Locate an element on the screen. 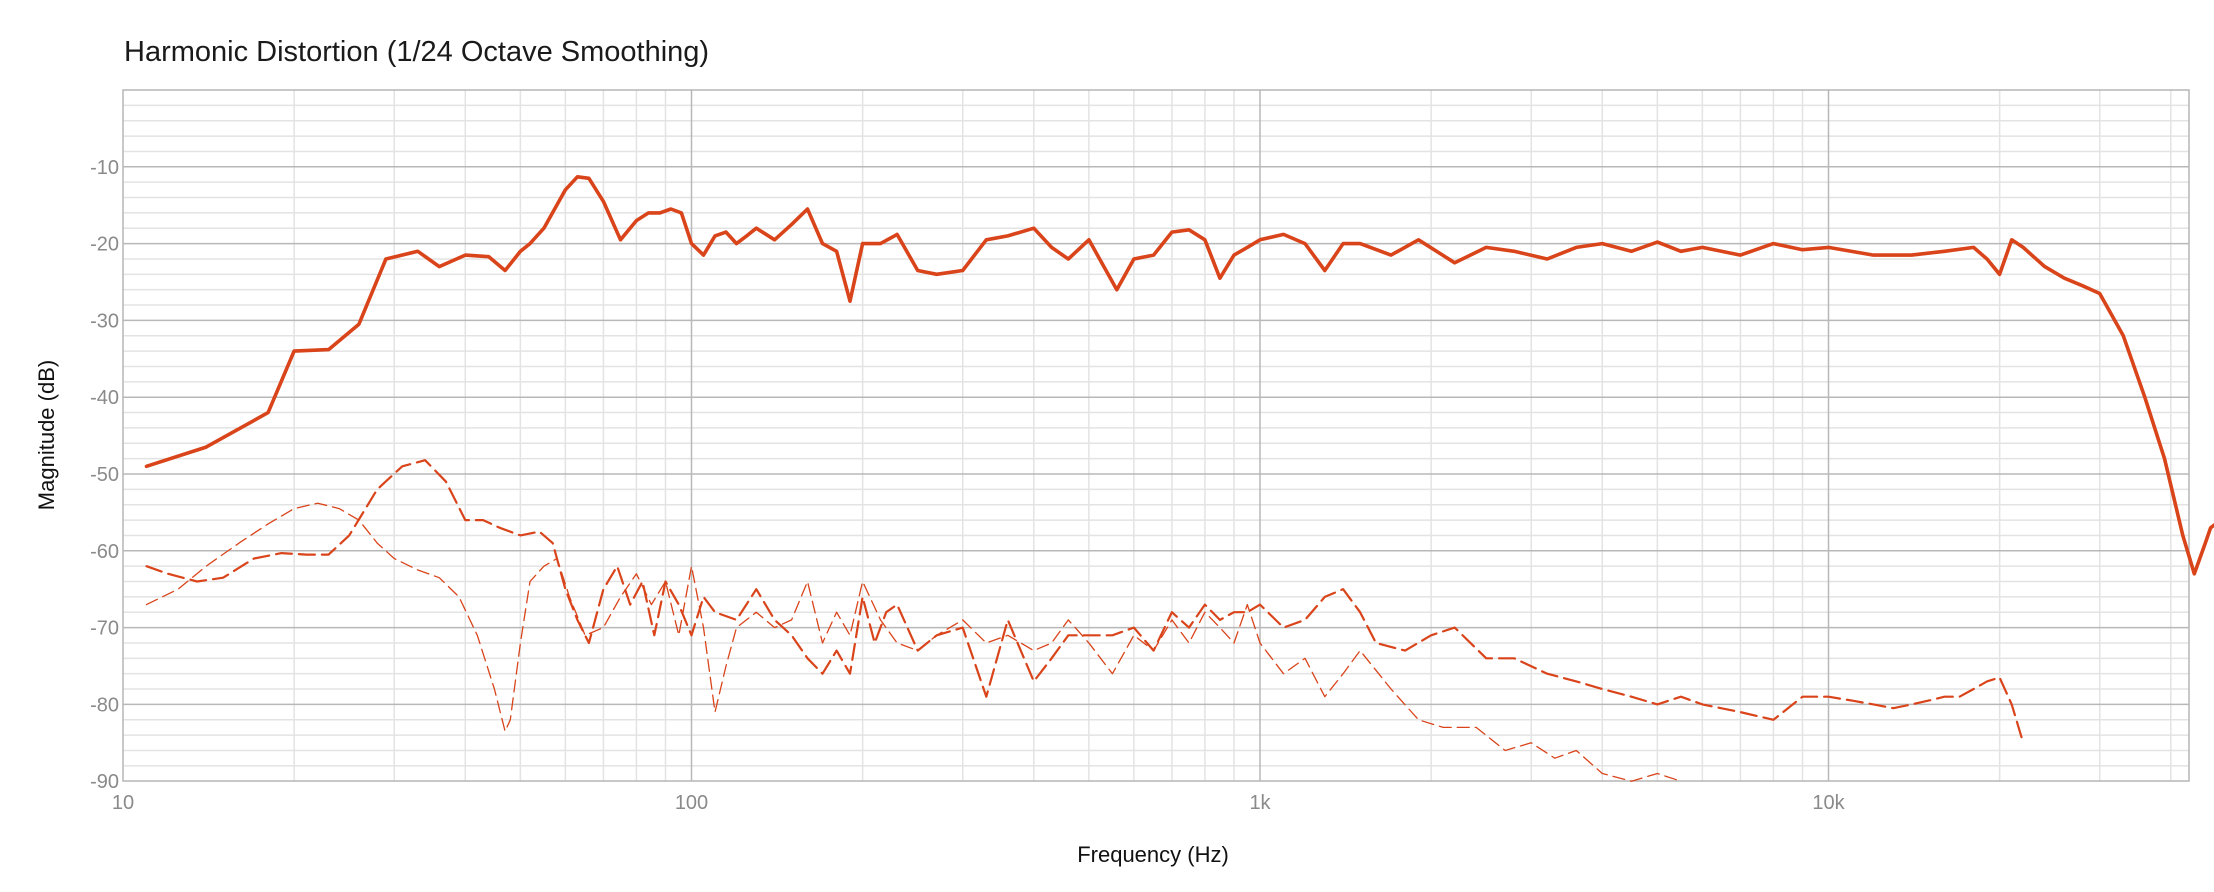  y-tick-label: -80 is located at coordinates (104, 705).